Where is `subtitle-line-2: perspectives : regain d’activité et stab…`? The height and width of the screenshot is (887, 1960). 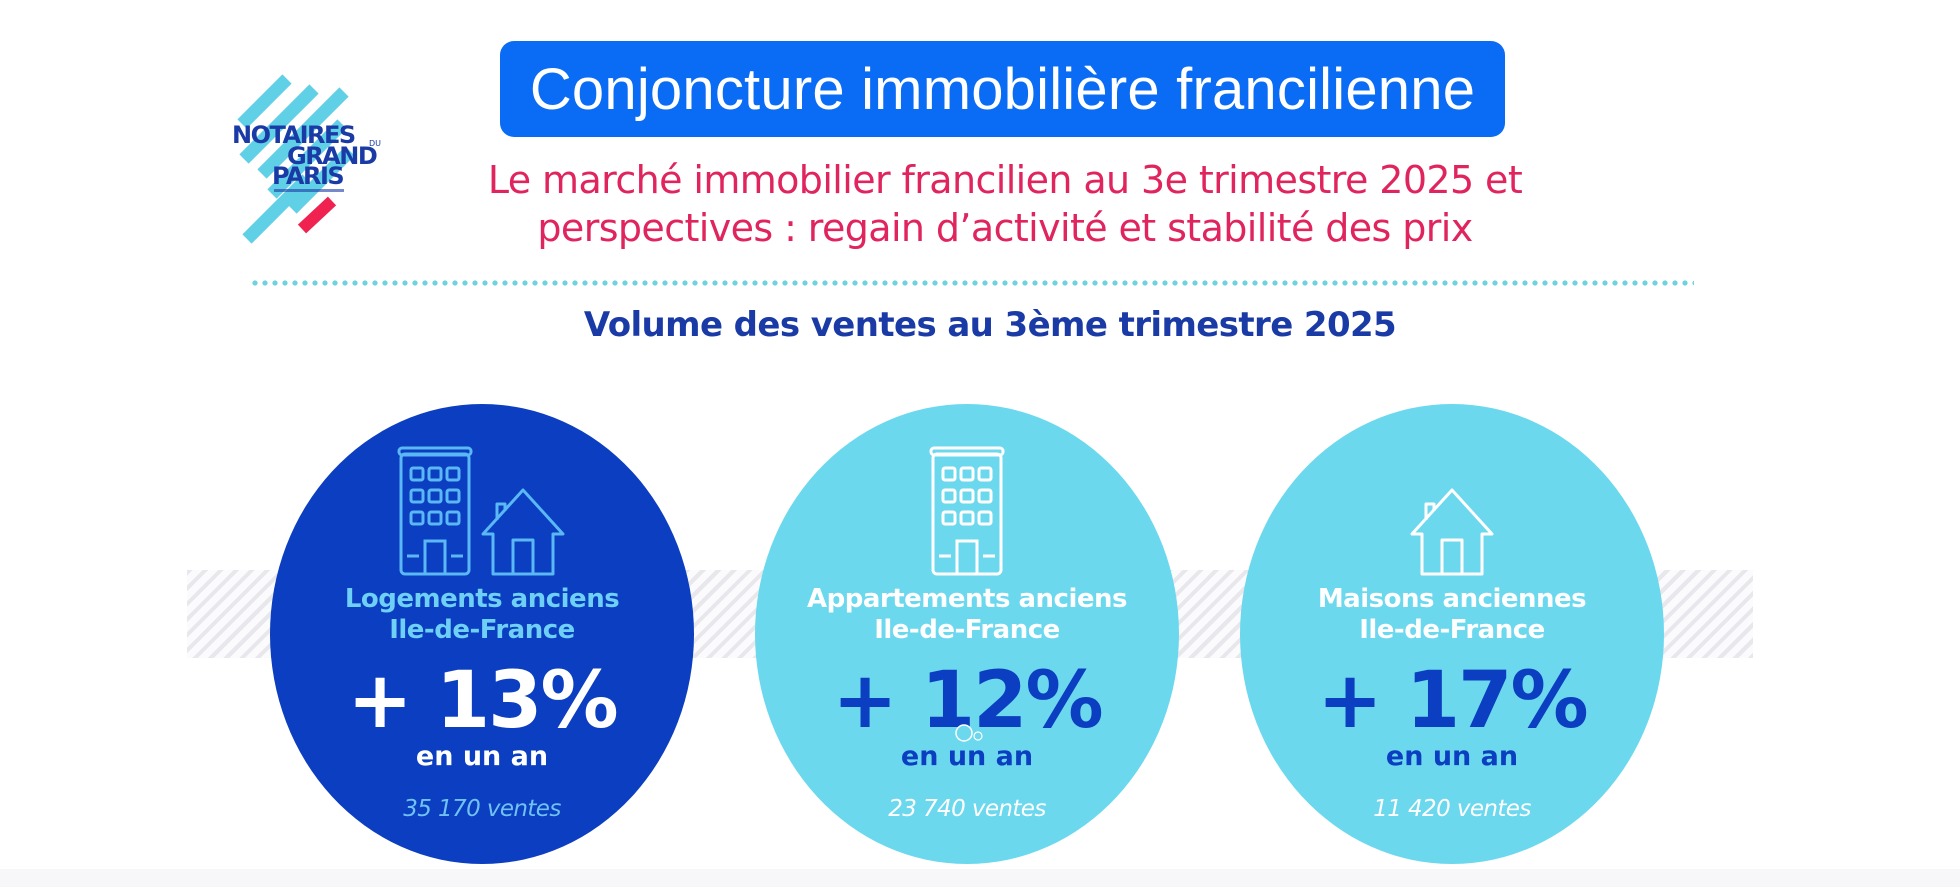
subtitle-line-2: perspectives : regain d’activité et stab… is located at coordinates (1005, 228).